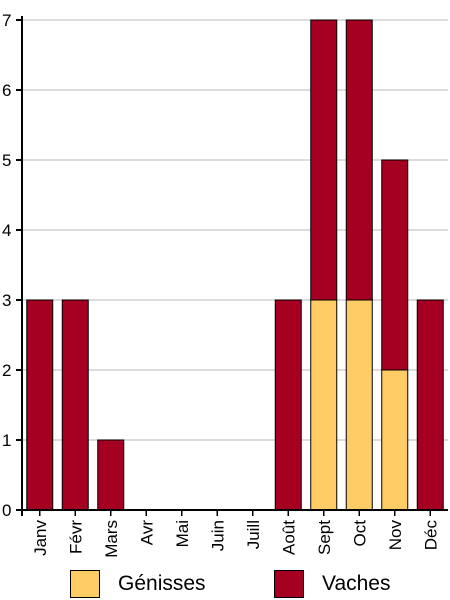 This screenshot has height=600, width=450. I want to click on y-tick-label: 6, so click(6, 90).